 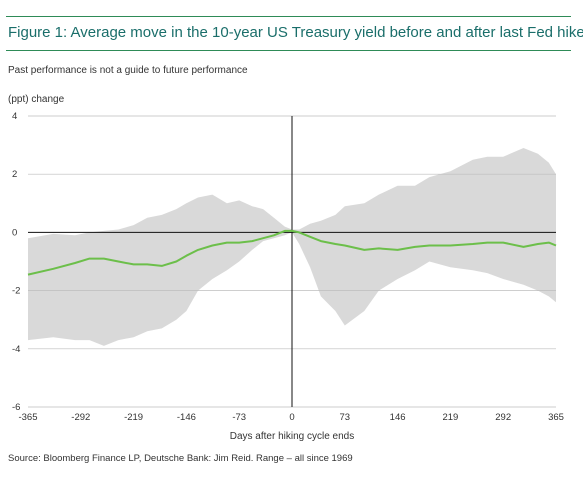 I want to click on title-rule, so click(x=288, y=50).